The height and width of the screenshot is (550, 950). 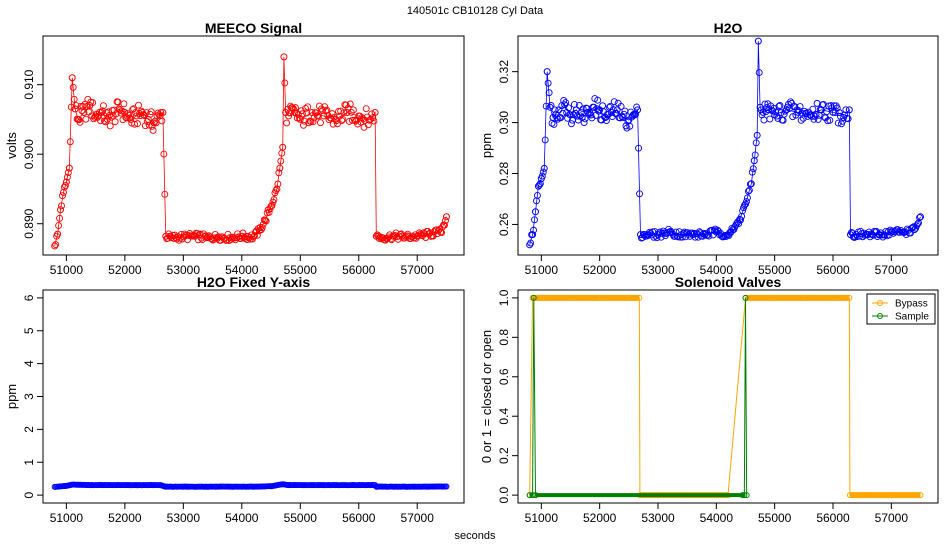 What do you see at coordinates (359, 518) in the screenshot?
I see `h2o_fixed-x-tick-label: 56000` at bounding box center [359, 518].